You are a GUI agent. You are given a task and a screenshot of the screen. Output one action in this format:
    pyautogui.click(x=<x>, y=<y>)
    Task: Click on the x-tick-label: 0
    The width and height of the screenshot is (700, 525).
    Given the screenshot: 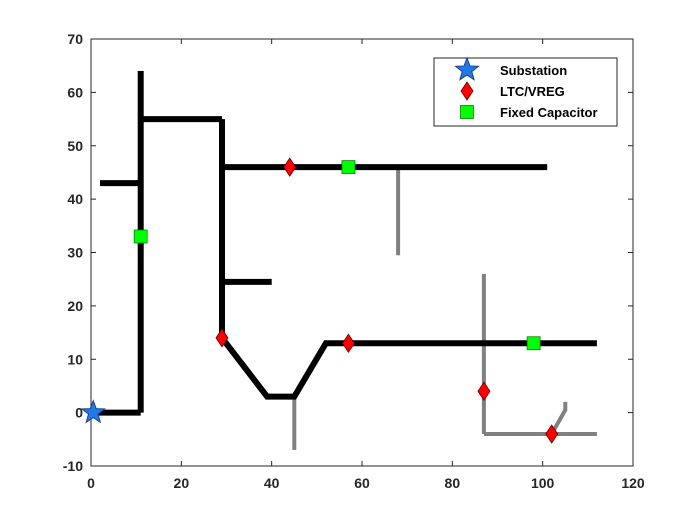 What is the action you would take?
    pyautogui.click(x=91, y=483)
    